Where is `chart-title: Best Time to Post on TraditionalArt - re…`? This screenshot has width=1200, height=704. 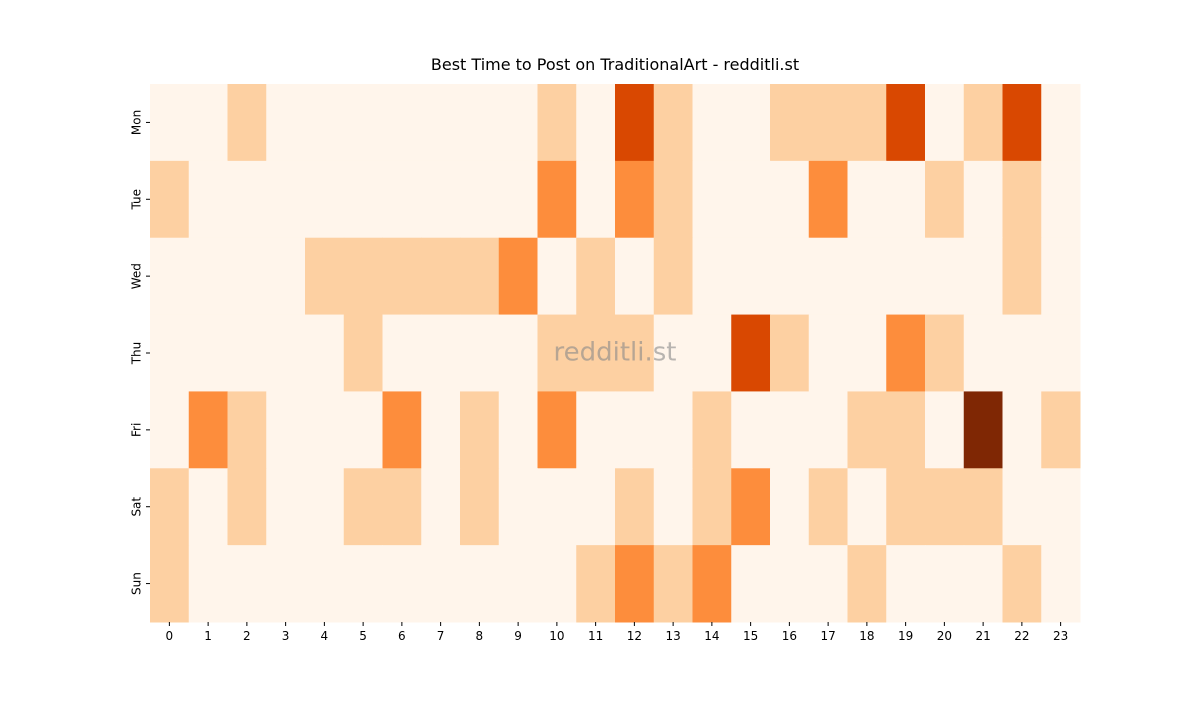
chart-title: Best Time to Post on TraditionalArt - re… is located at coordinates (615, 64).